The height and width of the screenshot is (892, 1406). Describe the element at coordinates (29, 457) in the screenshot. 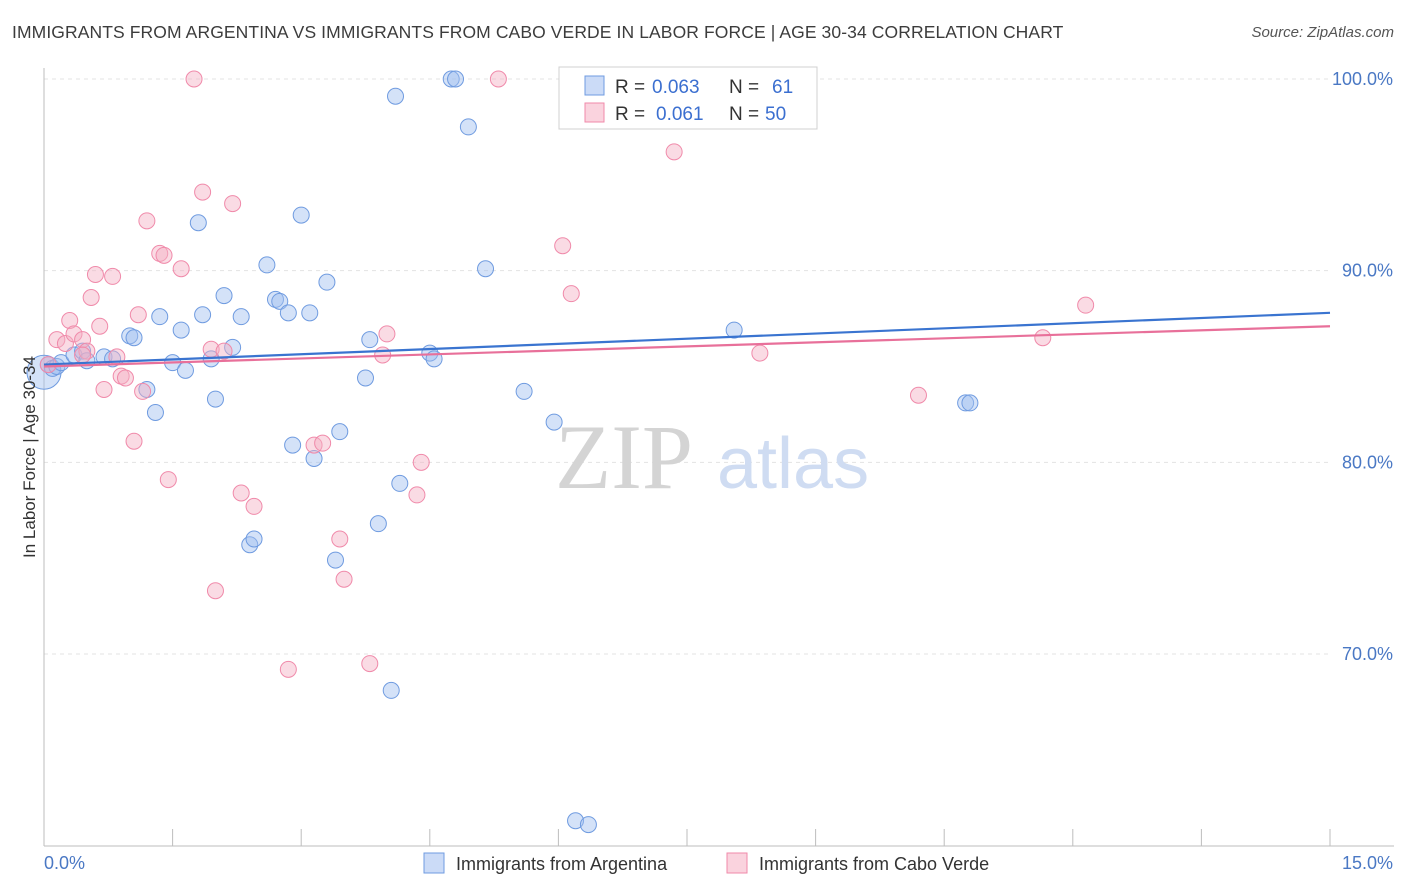

I see `y-axis-title: In Labor Force | Age 30-34` at that location.